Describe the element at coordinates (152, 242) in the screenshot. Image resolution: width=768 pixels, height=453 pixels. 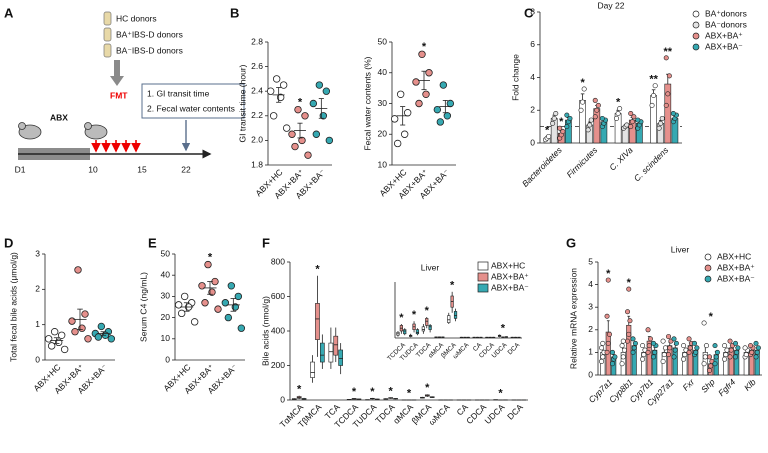
I see `panel-label: E` at that location.